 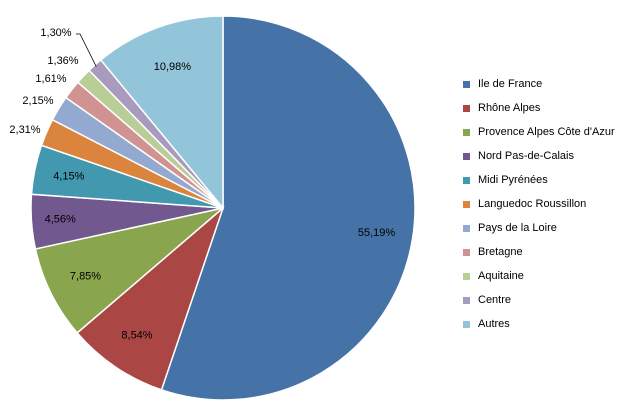 I want to click on slice-value-label: 4,15%, so click(x=68, y=176).